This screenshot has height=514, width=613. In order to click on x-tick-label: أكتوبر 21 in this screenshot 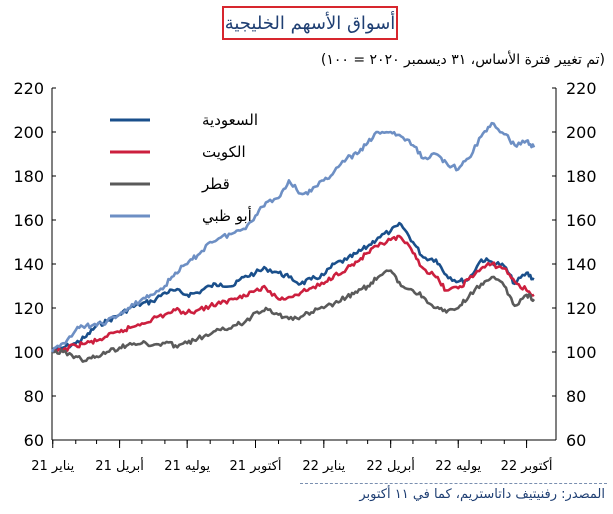, I will do `click(256, 465)`.